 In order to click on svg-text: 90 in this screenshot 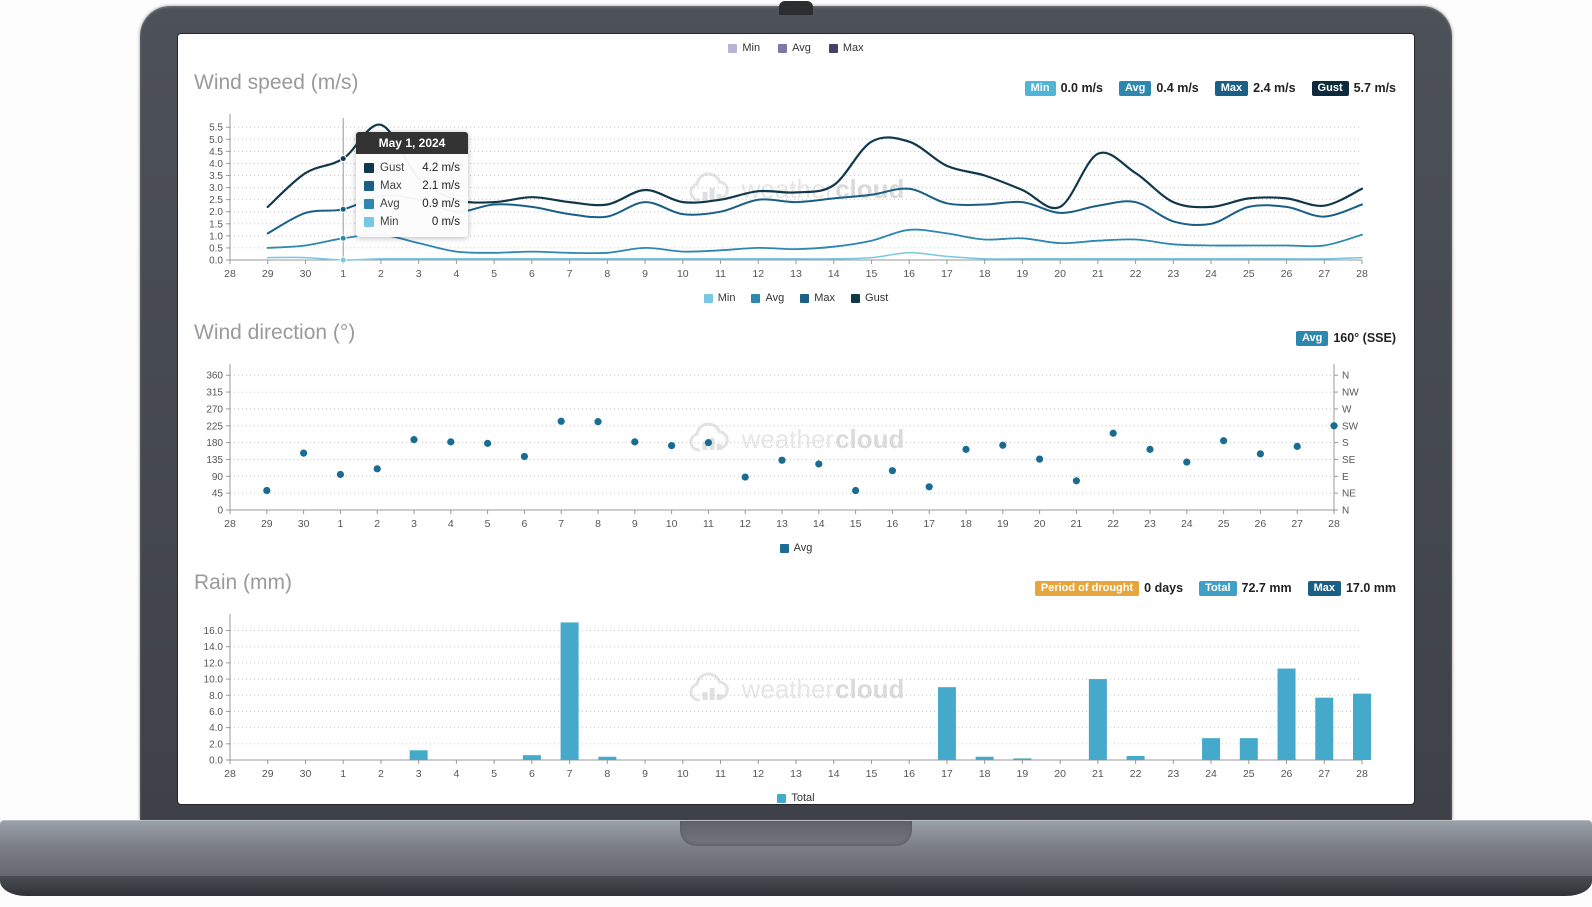, I will do `click(218, 477)`.